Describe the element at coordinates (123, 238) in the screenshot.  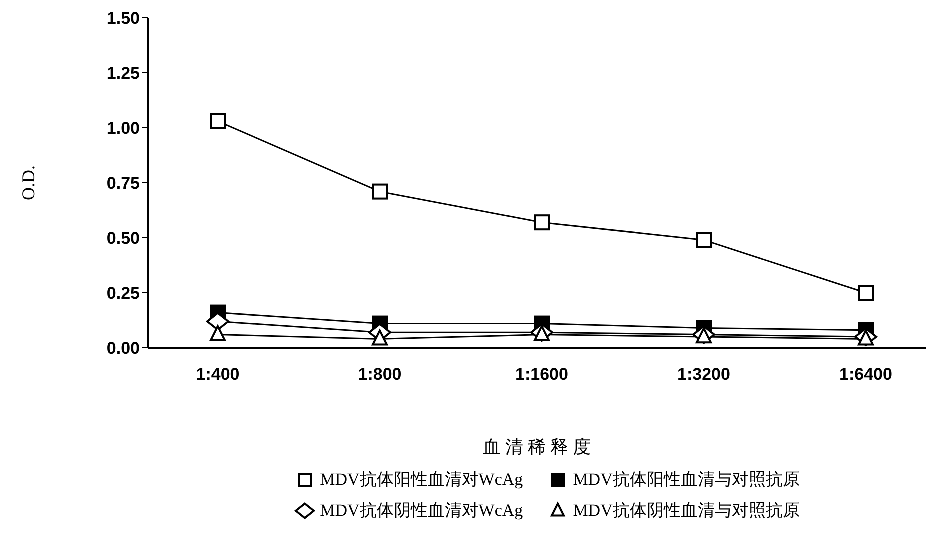
I see `y-tick-label: 0.50` at that location.